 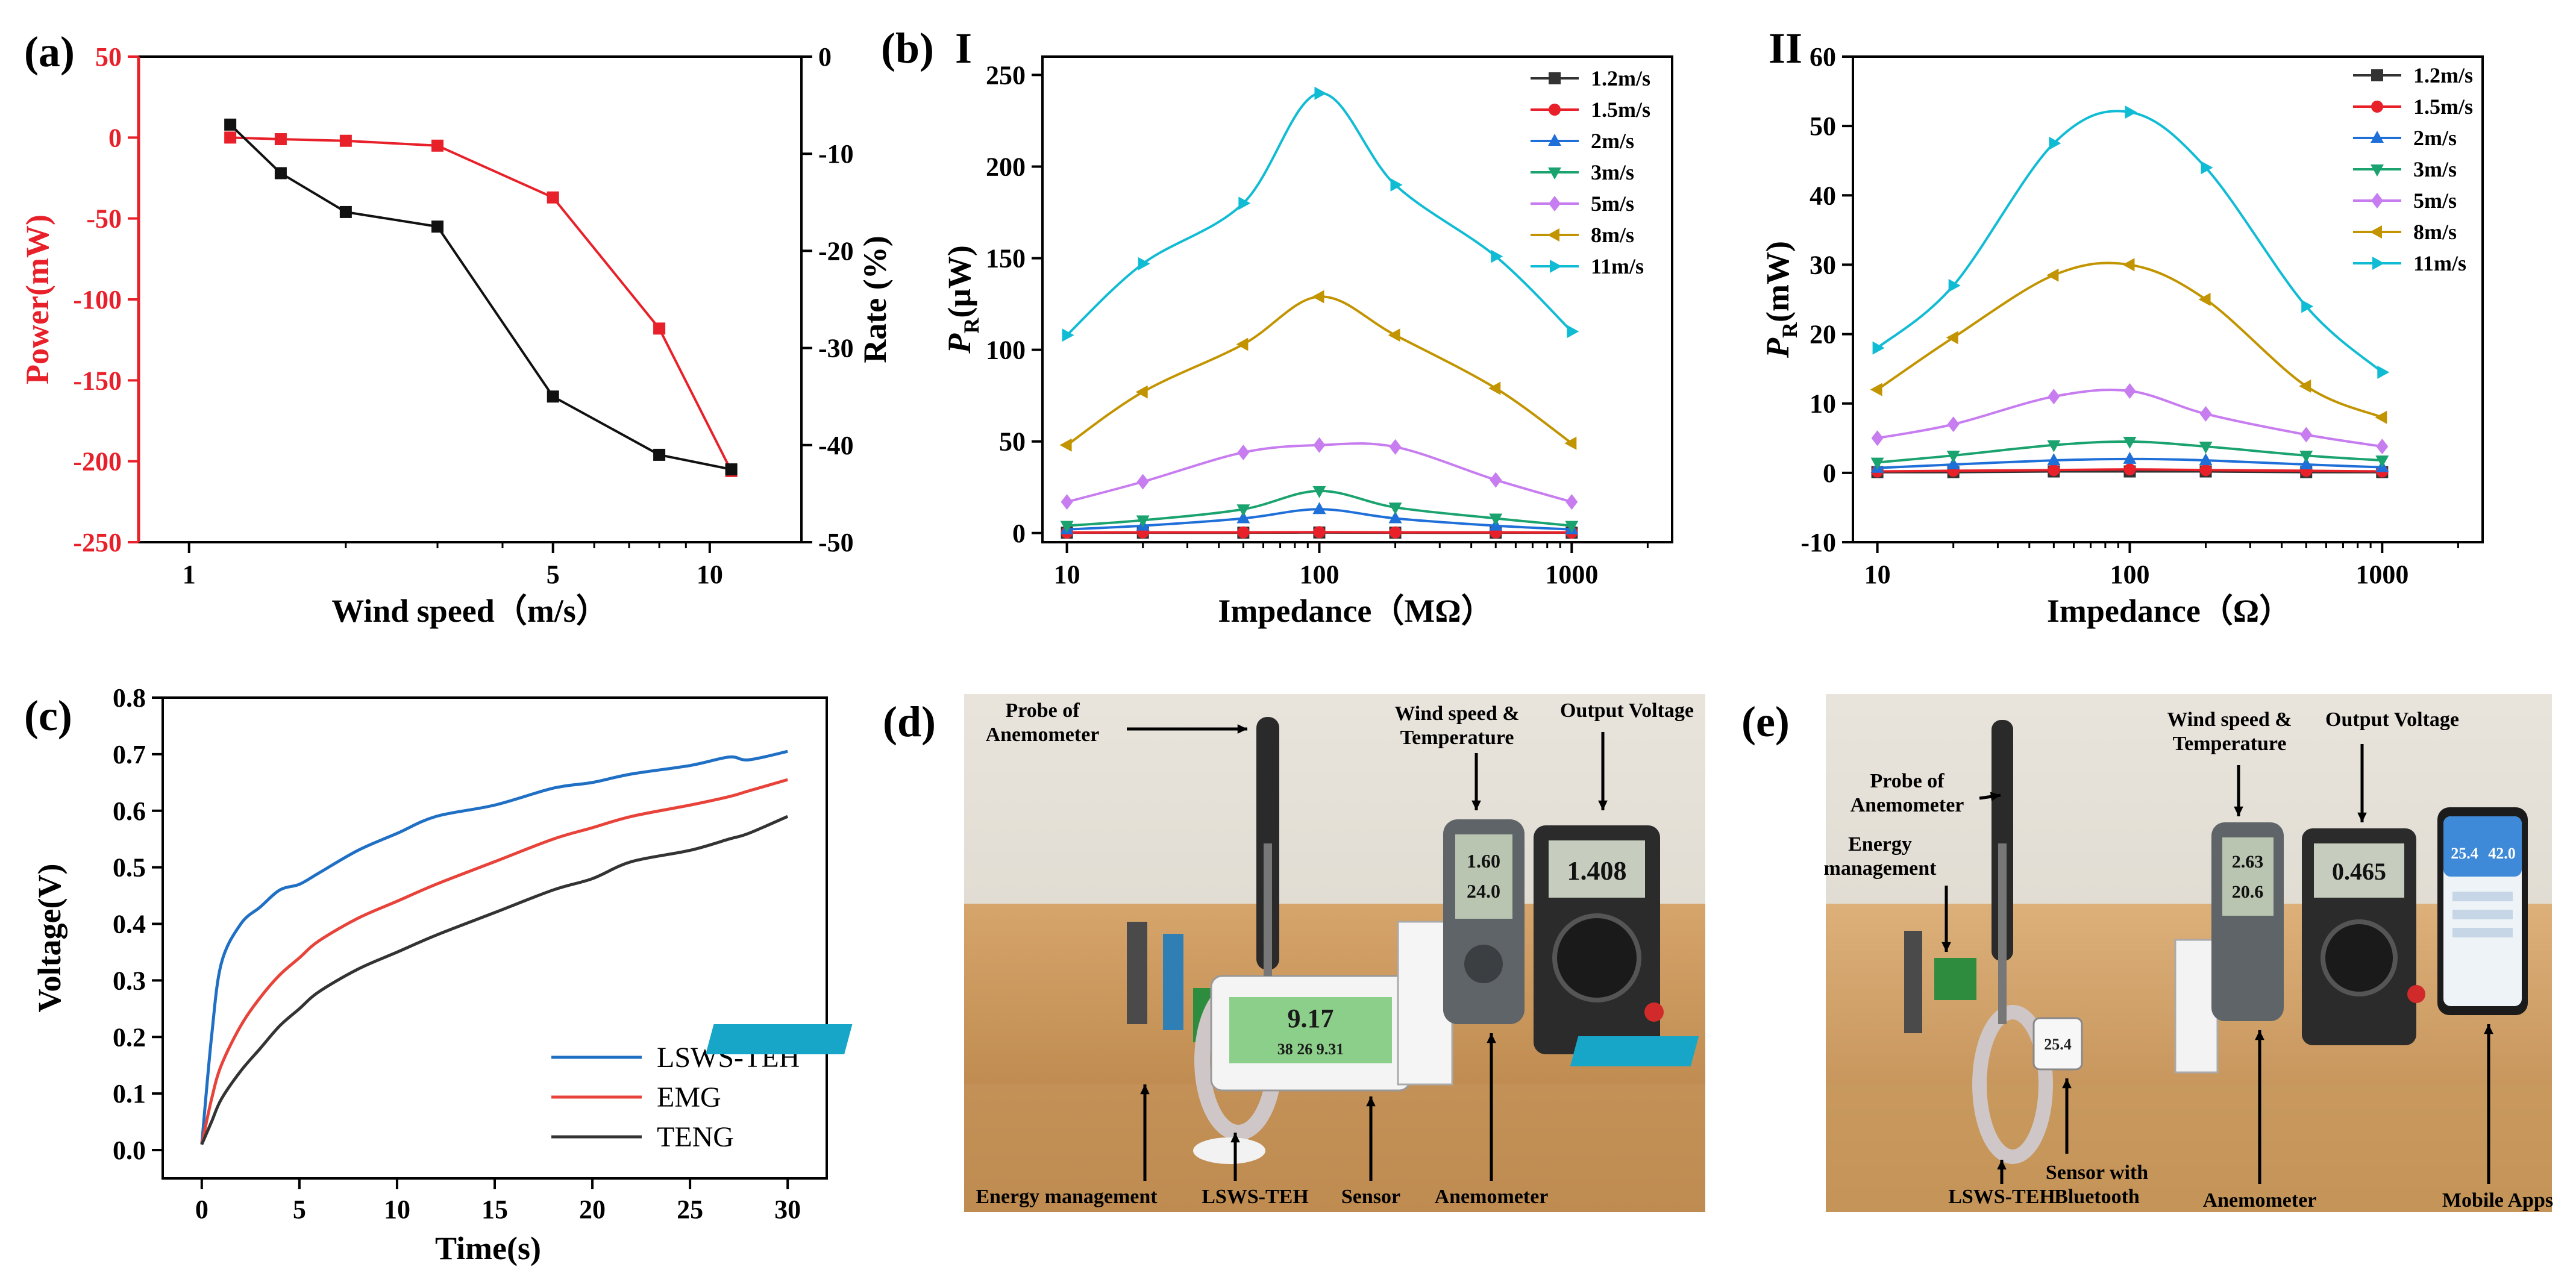 I want to click on panel-a-ylabel-left: Power(mW), so click(x=37, y=299).